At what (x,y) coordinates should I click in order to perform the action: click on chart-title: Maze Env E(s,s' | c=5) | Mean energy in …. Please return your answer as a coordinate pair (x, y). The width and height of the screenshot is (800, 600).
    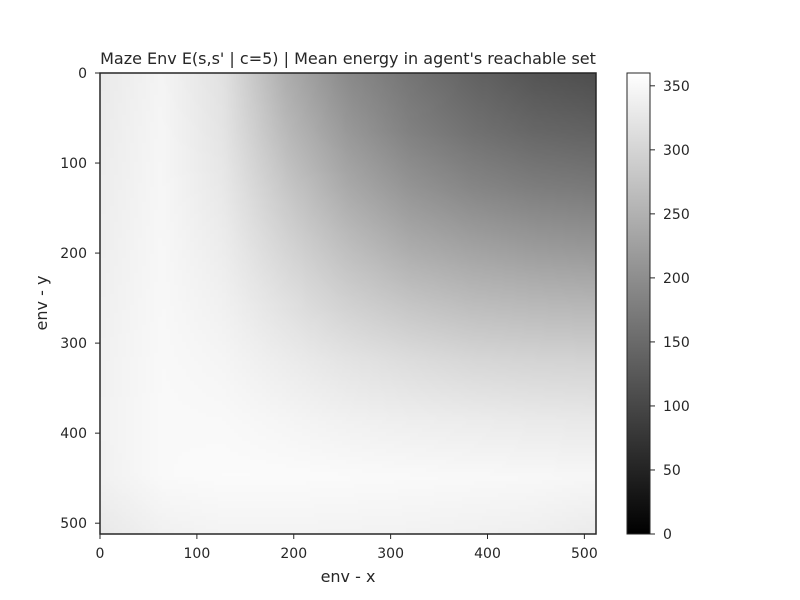
    Looking at the image, I should click on (348, 58).